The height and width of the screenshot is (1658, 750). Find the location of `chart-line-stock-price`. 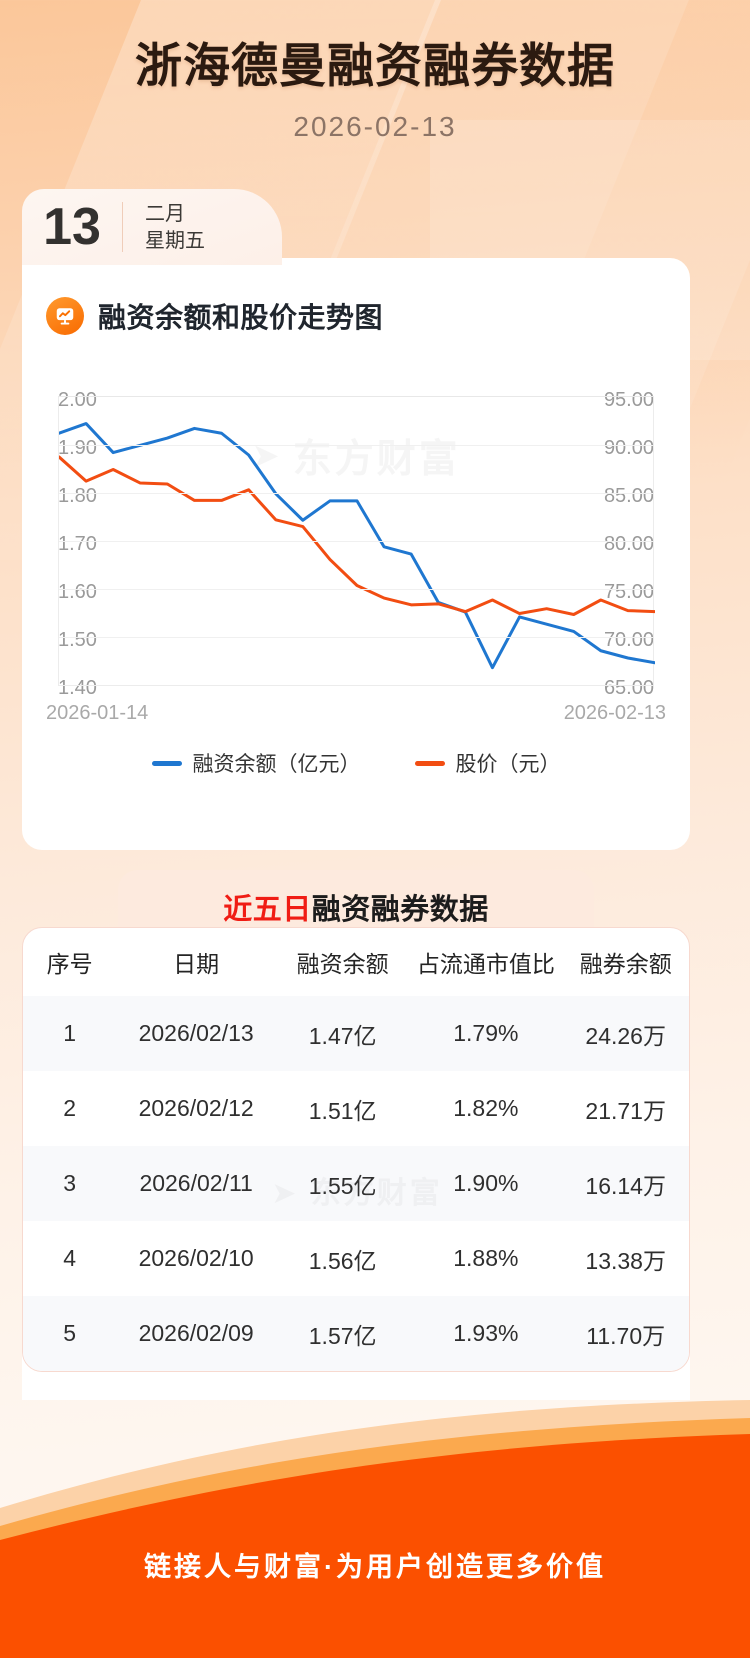

chart-line-stock-price is located at coordinates (357, 536).